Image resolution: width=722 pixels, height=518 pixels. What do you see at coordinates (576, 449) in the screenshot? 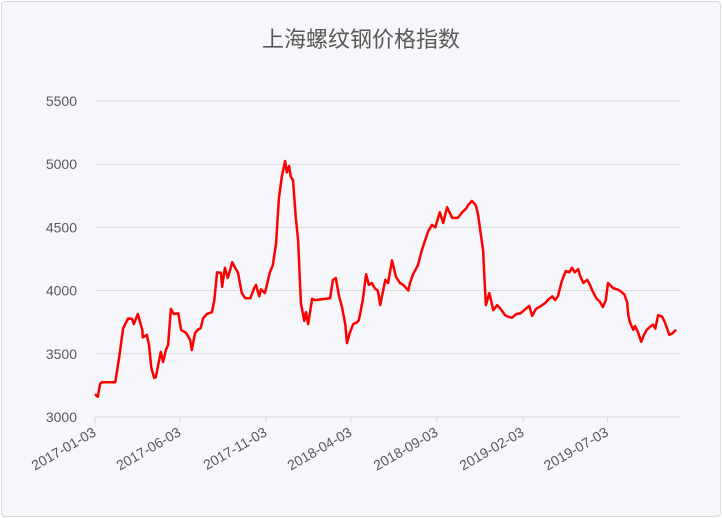
I see `x-tick-label: 2019-07-03` at bounding box center [576, 449].